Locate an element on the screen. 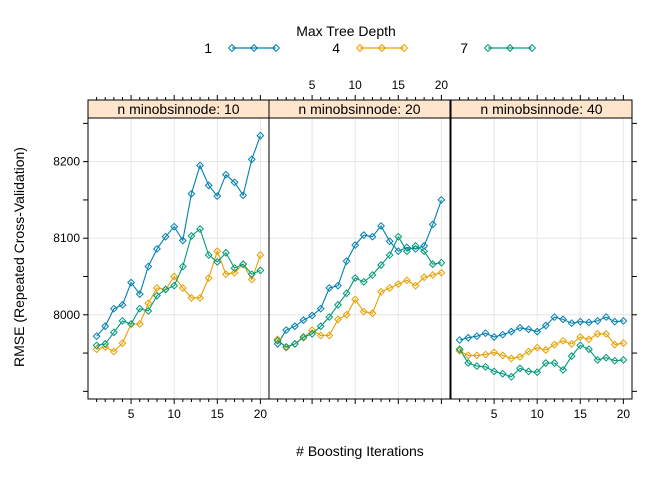 The height and width of the screenshot is (480, 672). legend-label: 1 is located at coordinates (208, 48).